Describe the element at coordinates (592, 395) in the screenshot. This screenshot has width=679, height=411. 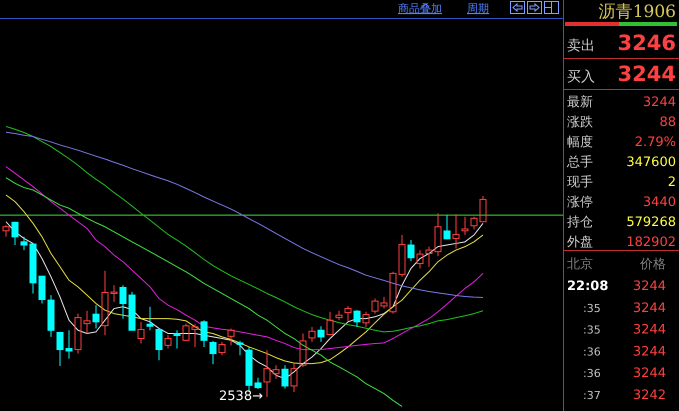
I see `text: :37` at that location.